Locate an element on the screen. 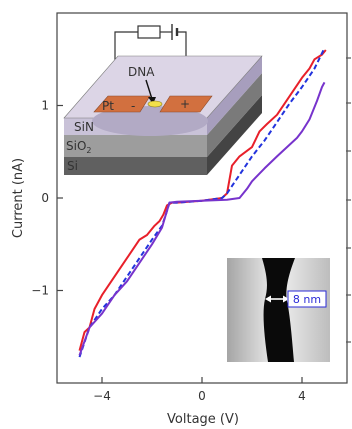 The image size is (352, 429). sio2-layer-side is located at coordinates (234, 115).